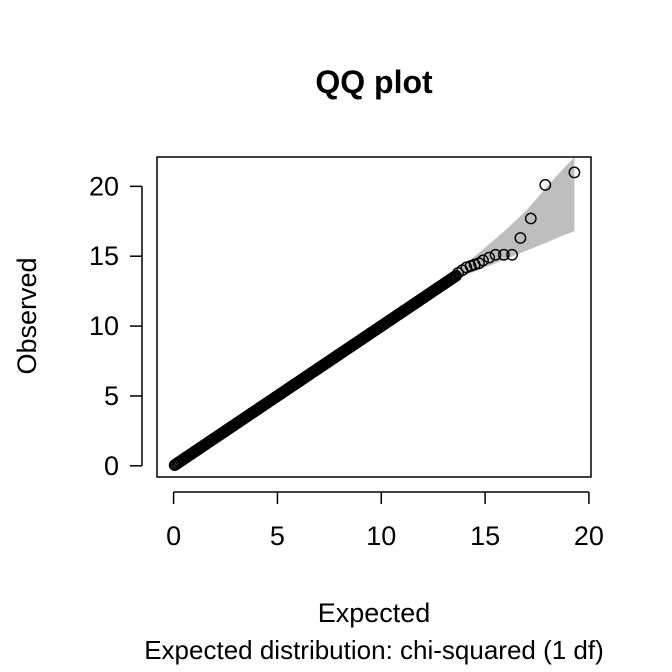  I want to click on y-axis: 0 5 10 15 20, so click(116, 326).